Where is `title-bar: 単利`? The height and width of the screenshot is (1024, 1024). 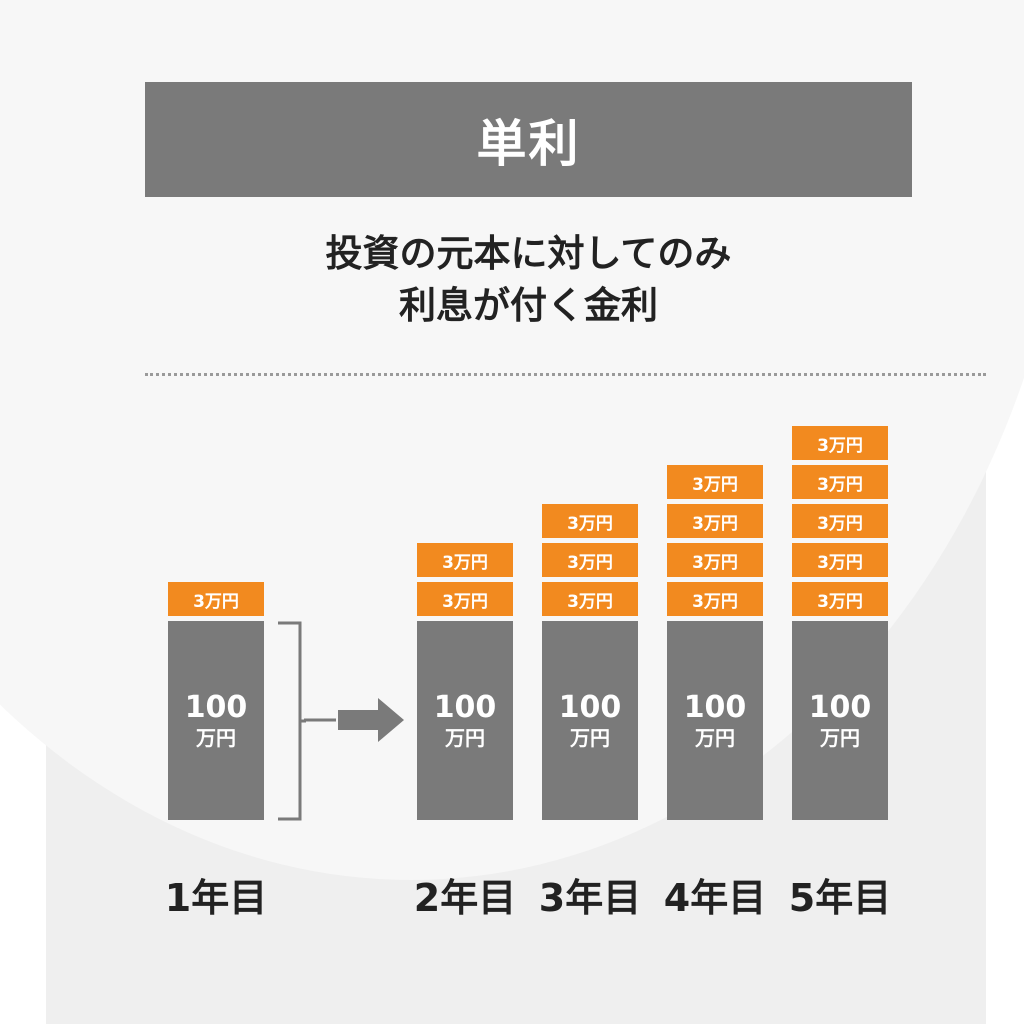
title-bar: 単利 is located at coordinates (528, 139).